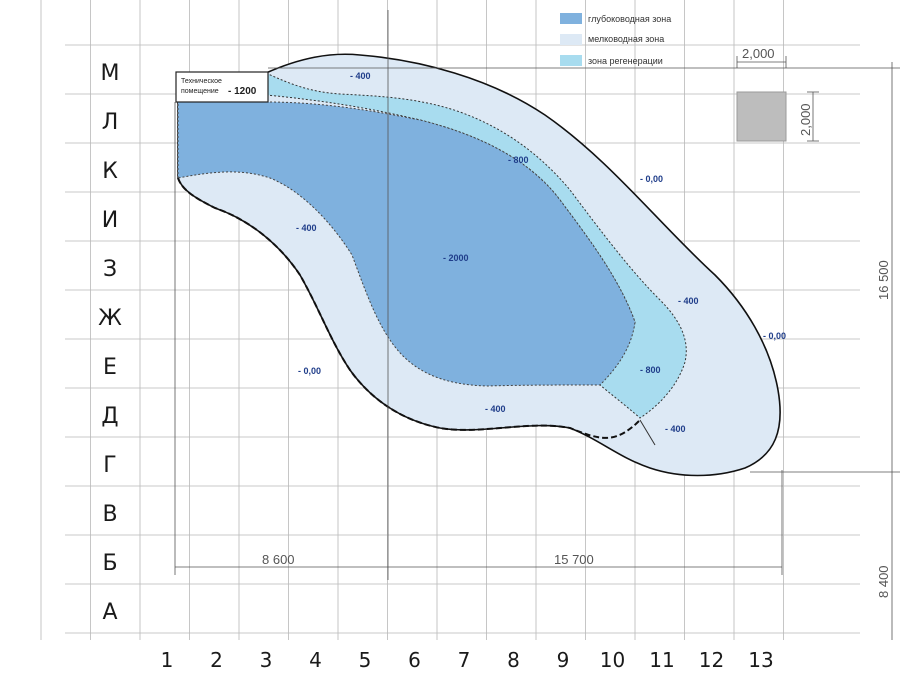  Describe the element at coordinates (266, 660) in the screenshot. I see `col-label: 3` at that location.